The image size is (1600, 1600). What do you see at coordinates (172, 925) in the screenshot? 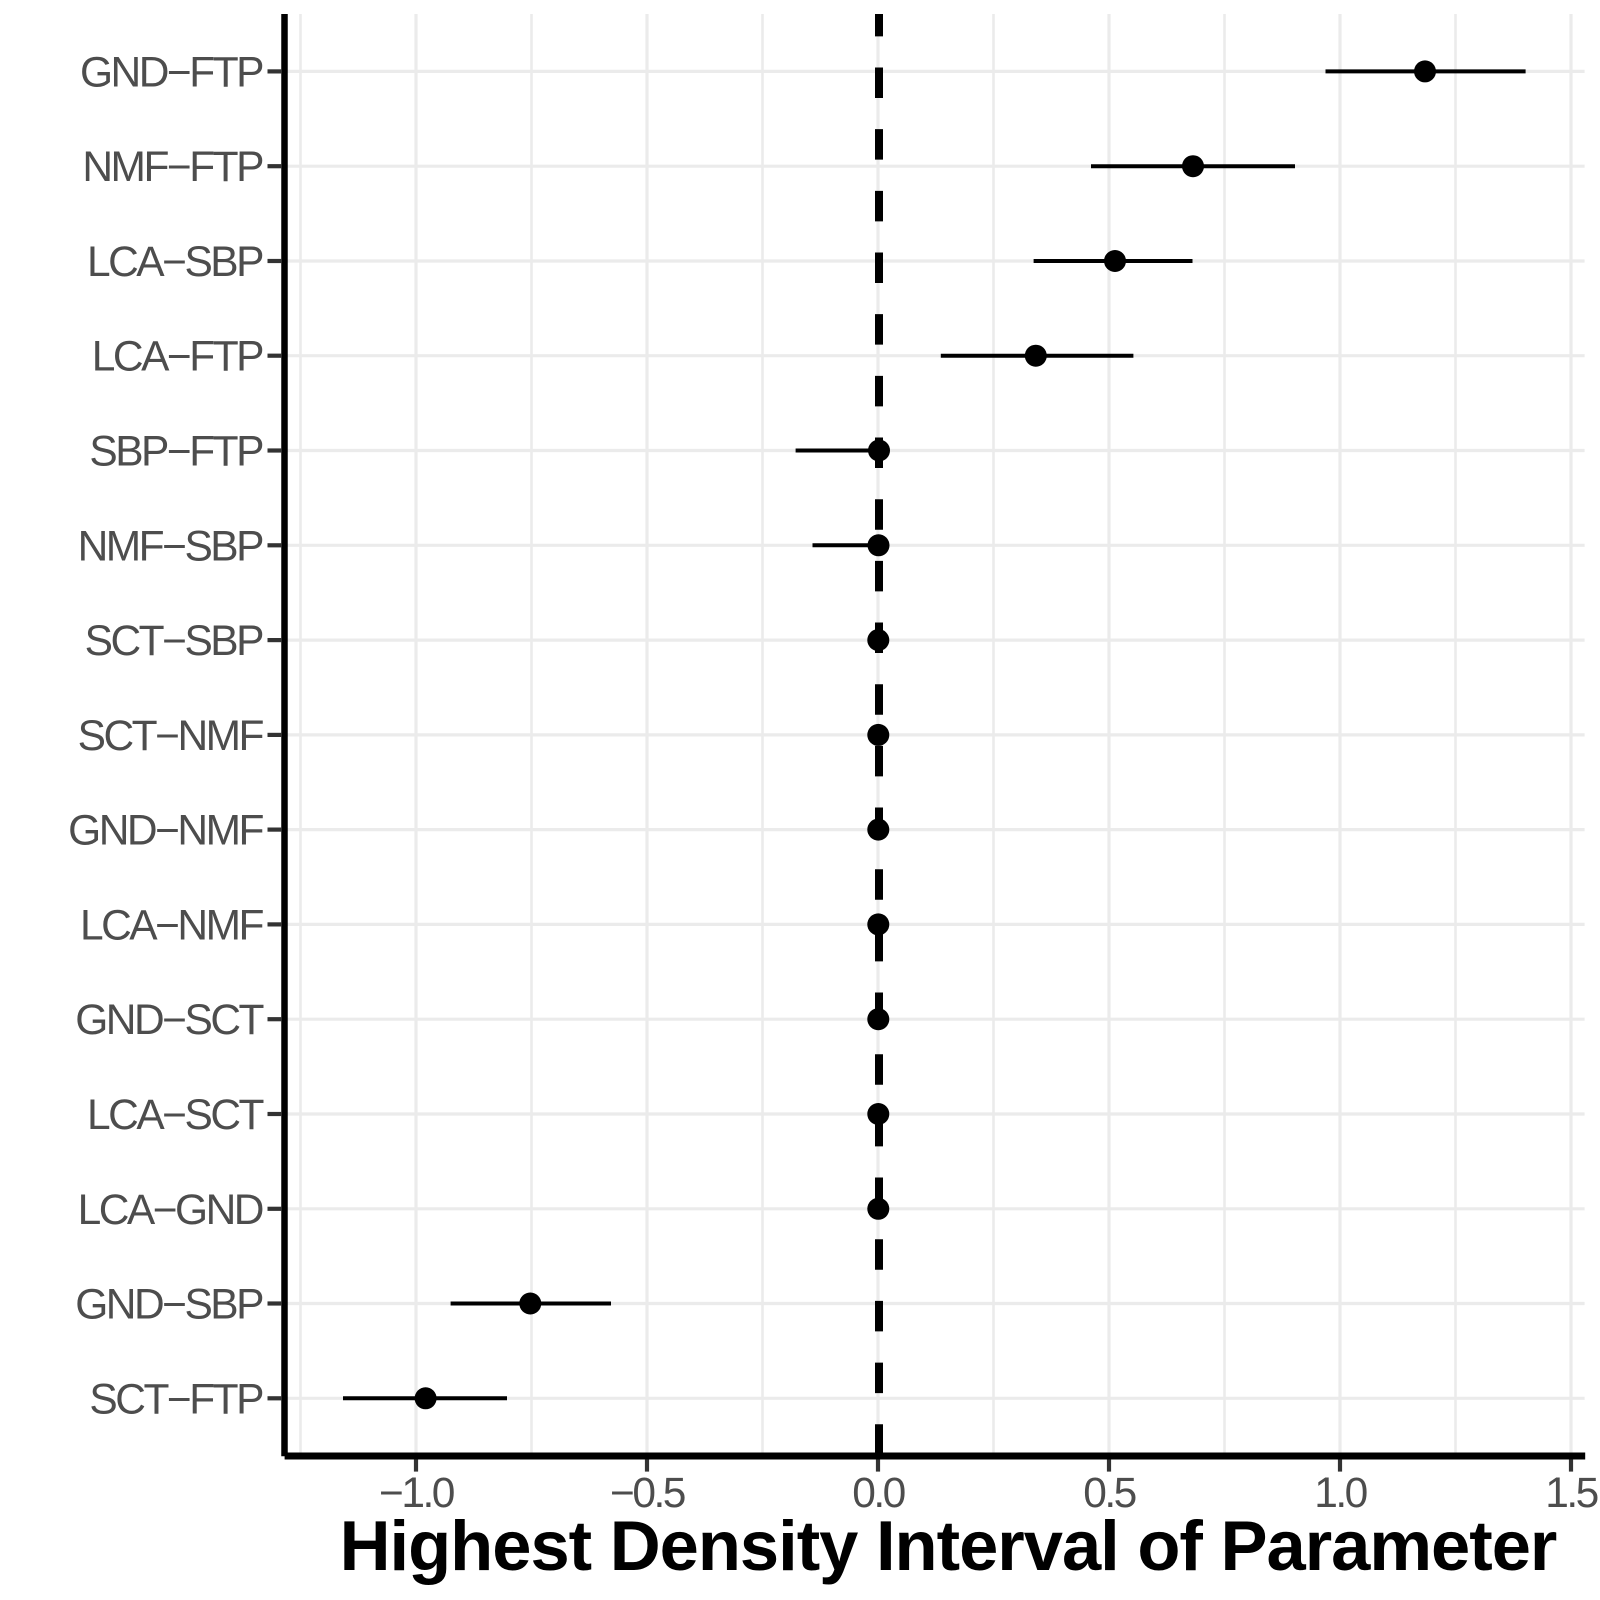
I see `svg-text: LCA−NMF` at bounding box center [172, 925].